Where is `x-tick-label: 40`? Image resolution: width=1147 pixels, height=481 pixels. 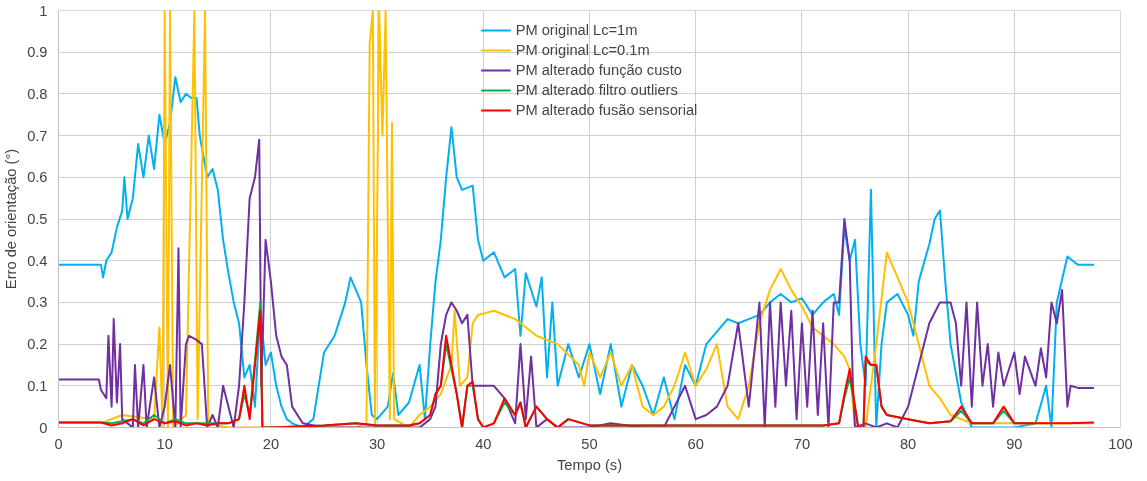
x-tick-label: 40 is located at coordinates (483, 443).